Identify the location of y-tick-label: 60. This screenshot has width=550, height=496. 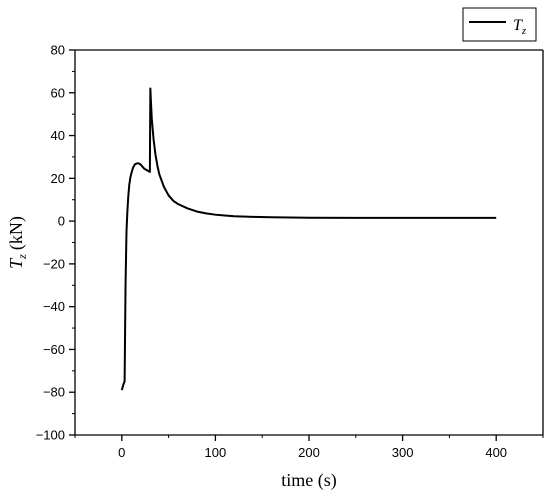
(58, 92).